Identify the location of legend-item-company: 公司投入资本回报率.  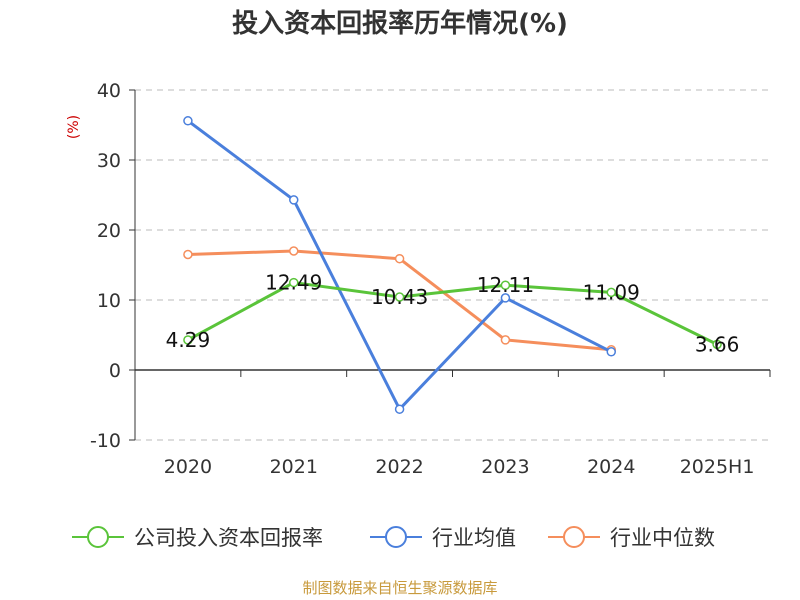
(197, 538).